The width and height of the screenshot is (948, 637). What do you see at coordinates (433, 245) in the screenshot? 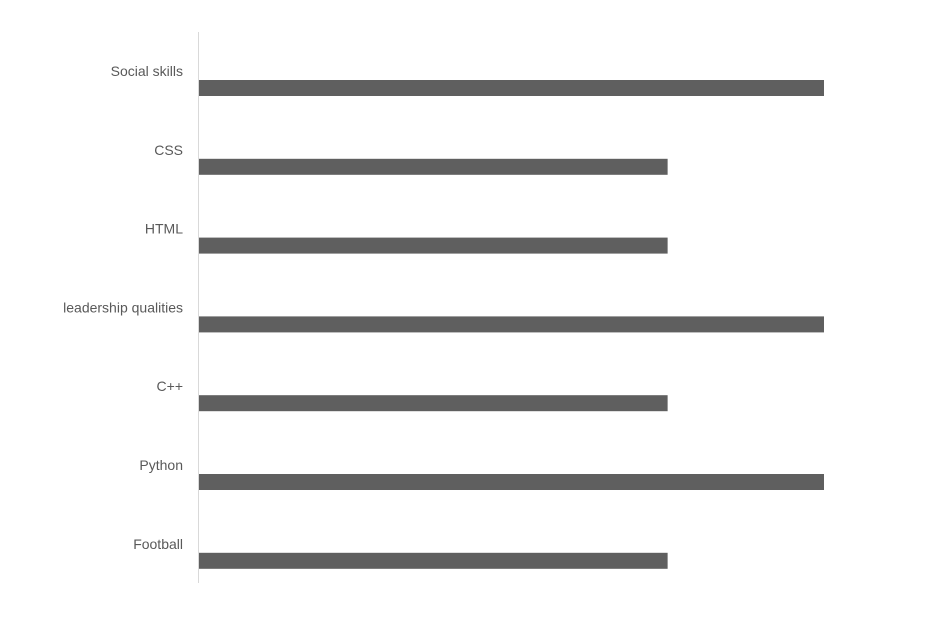
I see `bar-html` at bounding box center [433, 245].